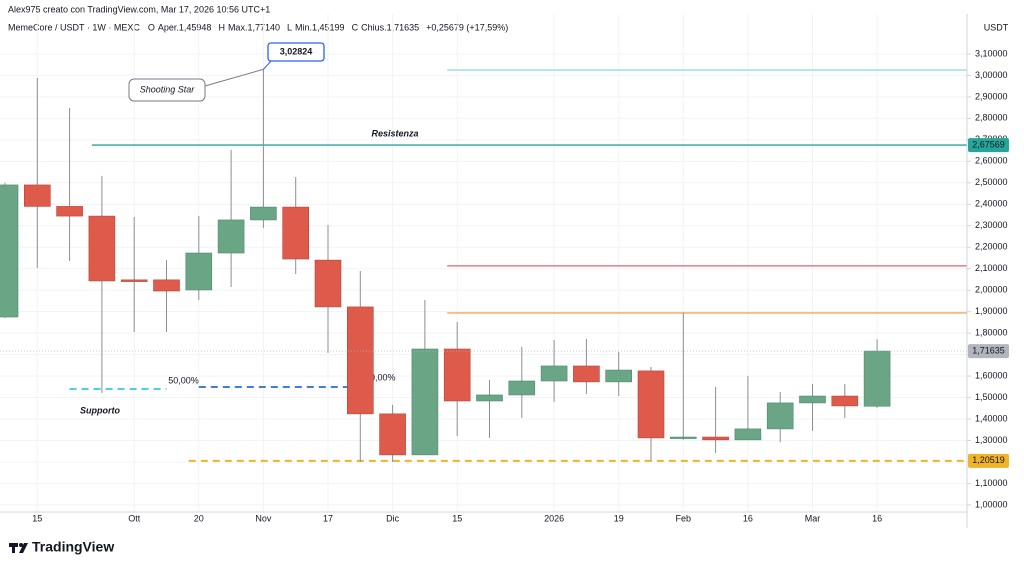  I want to click on fib-label: 0,00%, so click(383, 377).